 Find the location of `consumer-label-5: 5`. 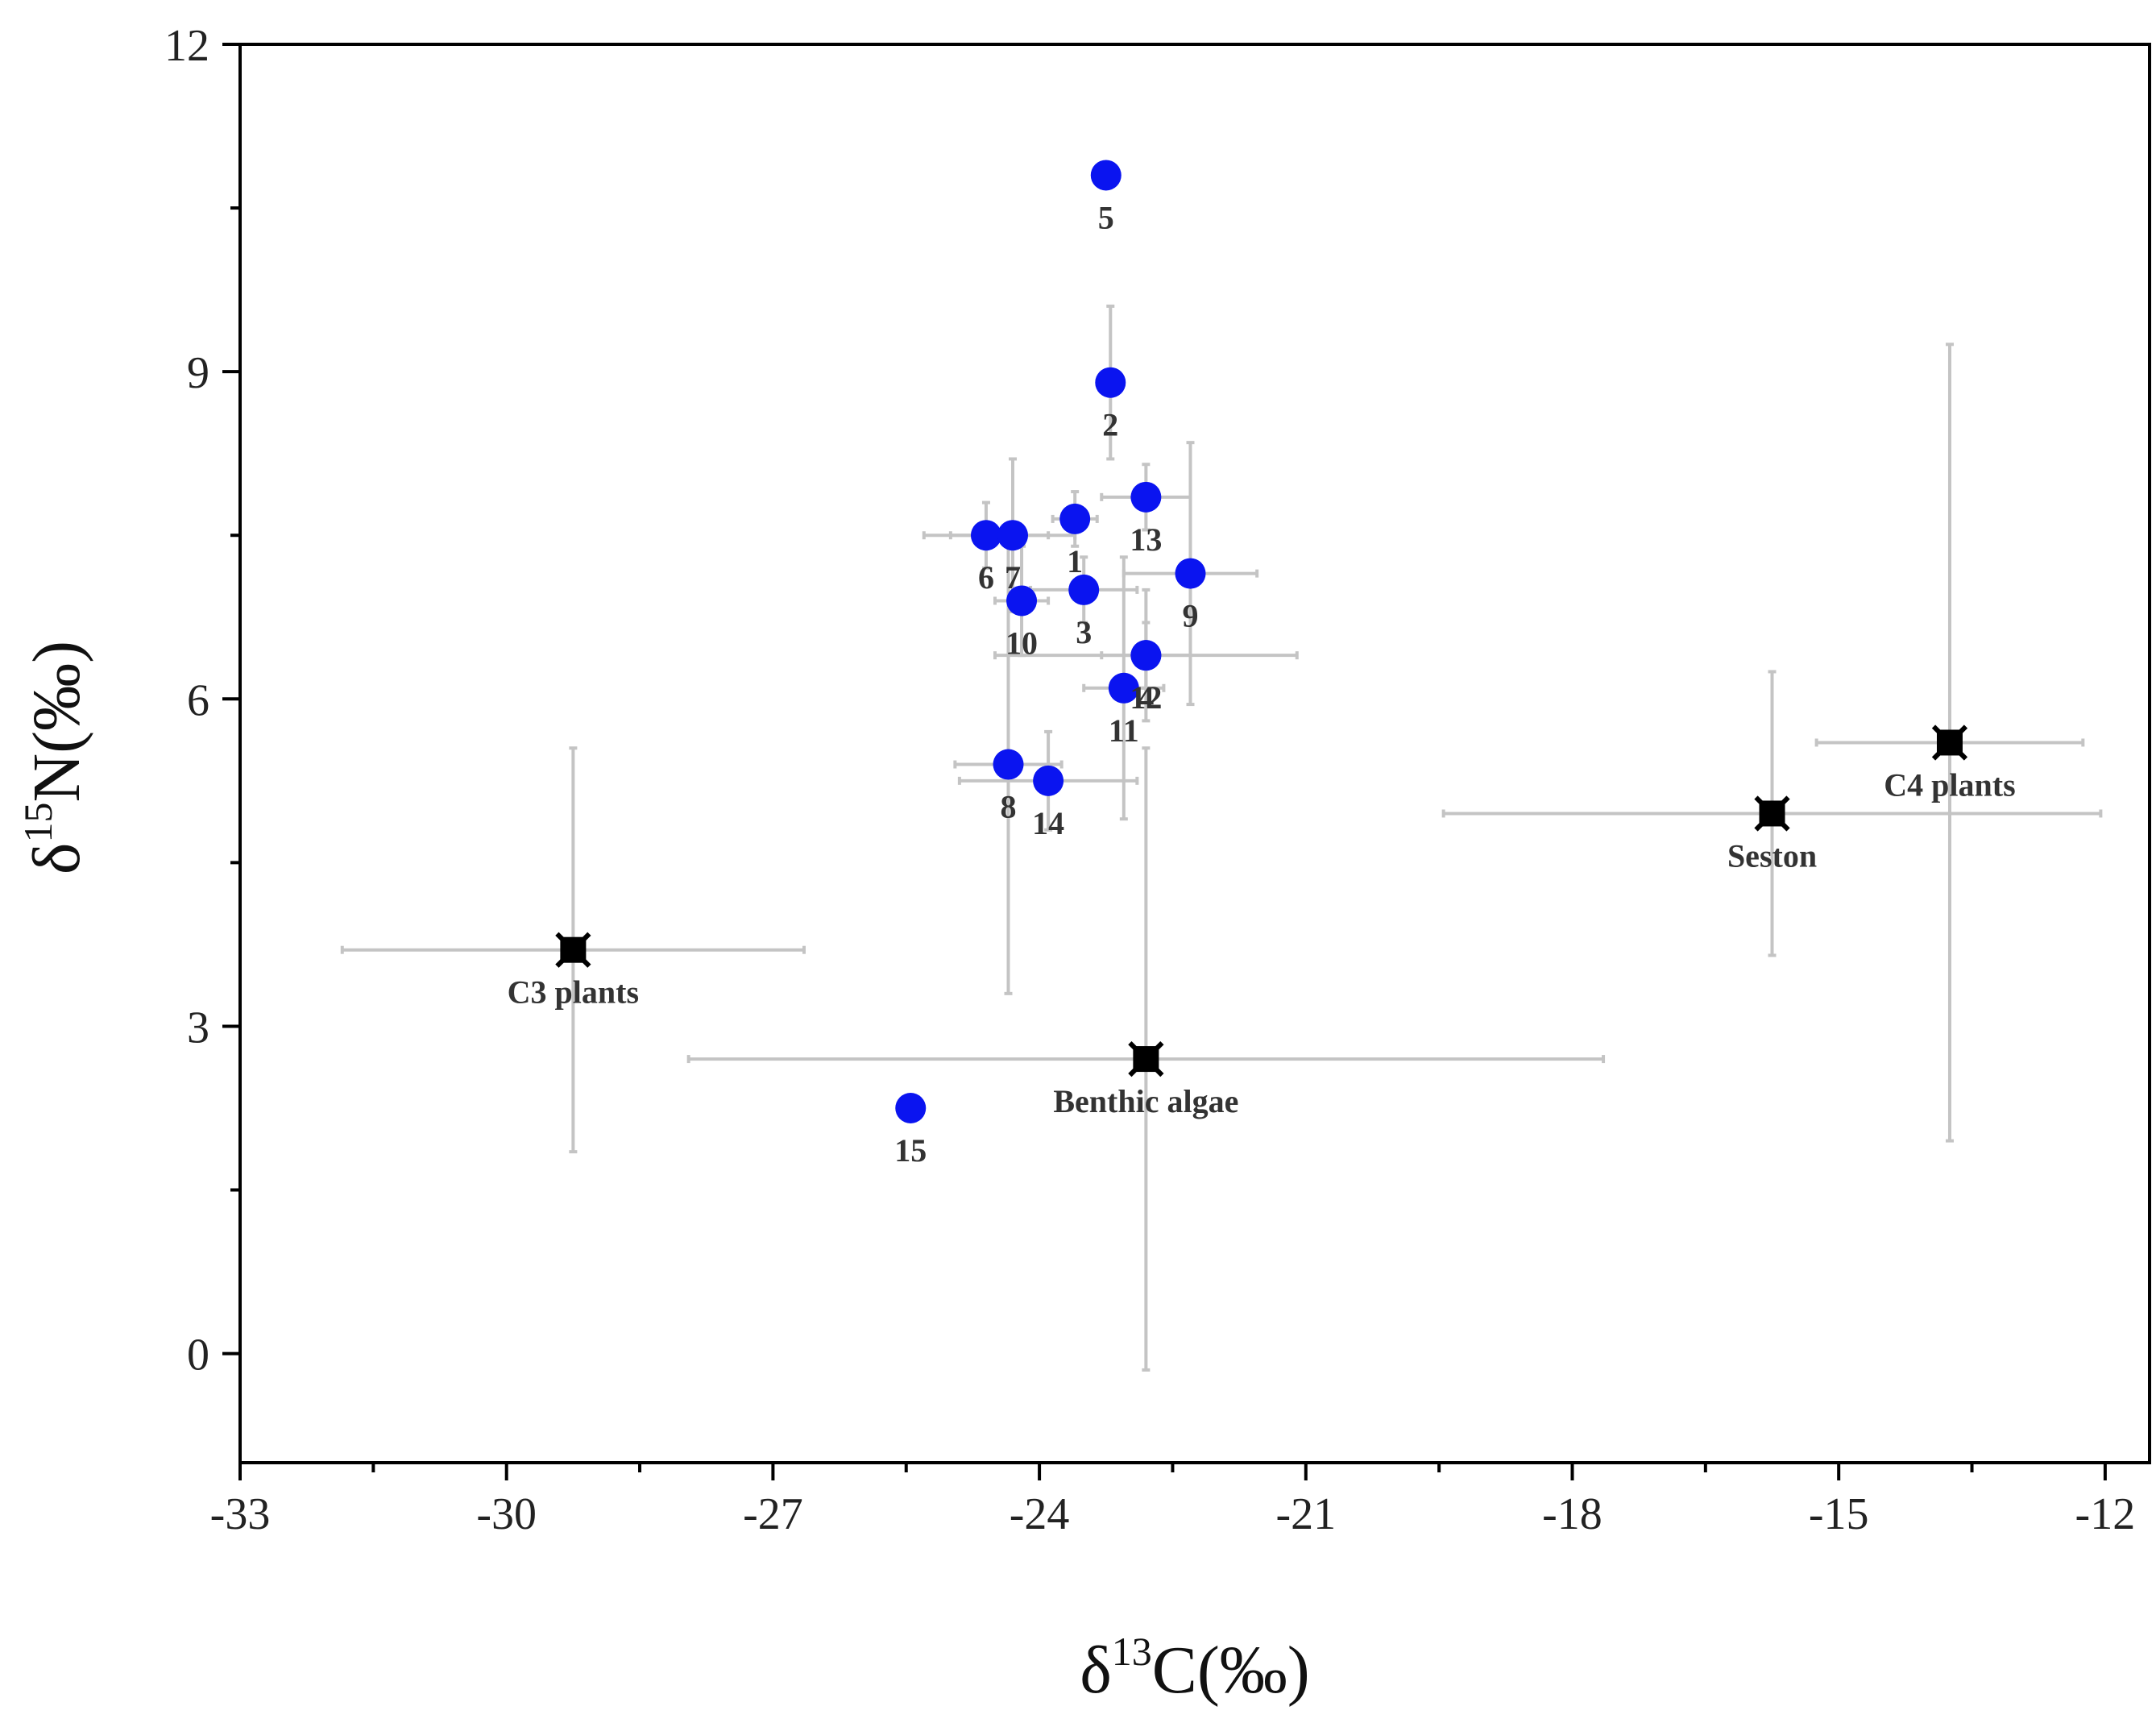

consumer-label-5: 5 is located at coordinates (1106, 217).